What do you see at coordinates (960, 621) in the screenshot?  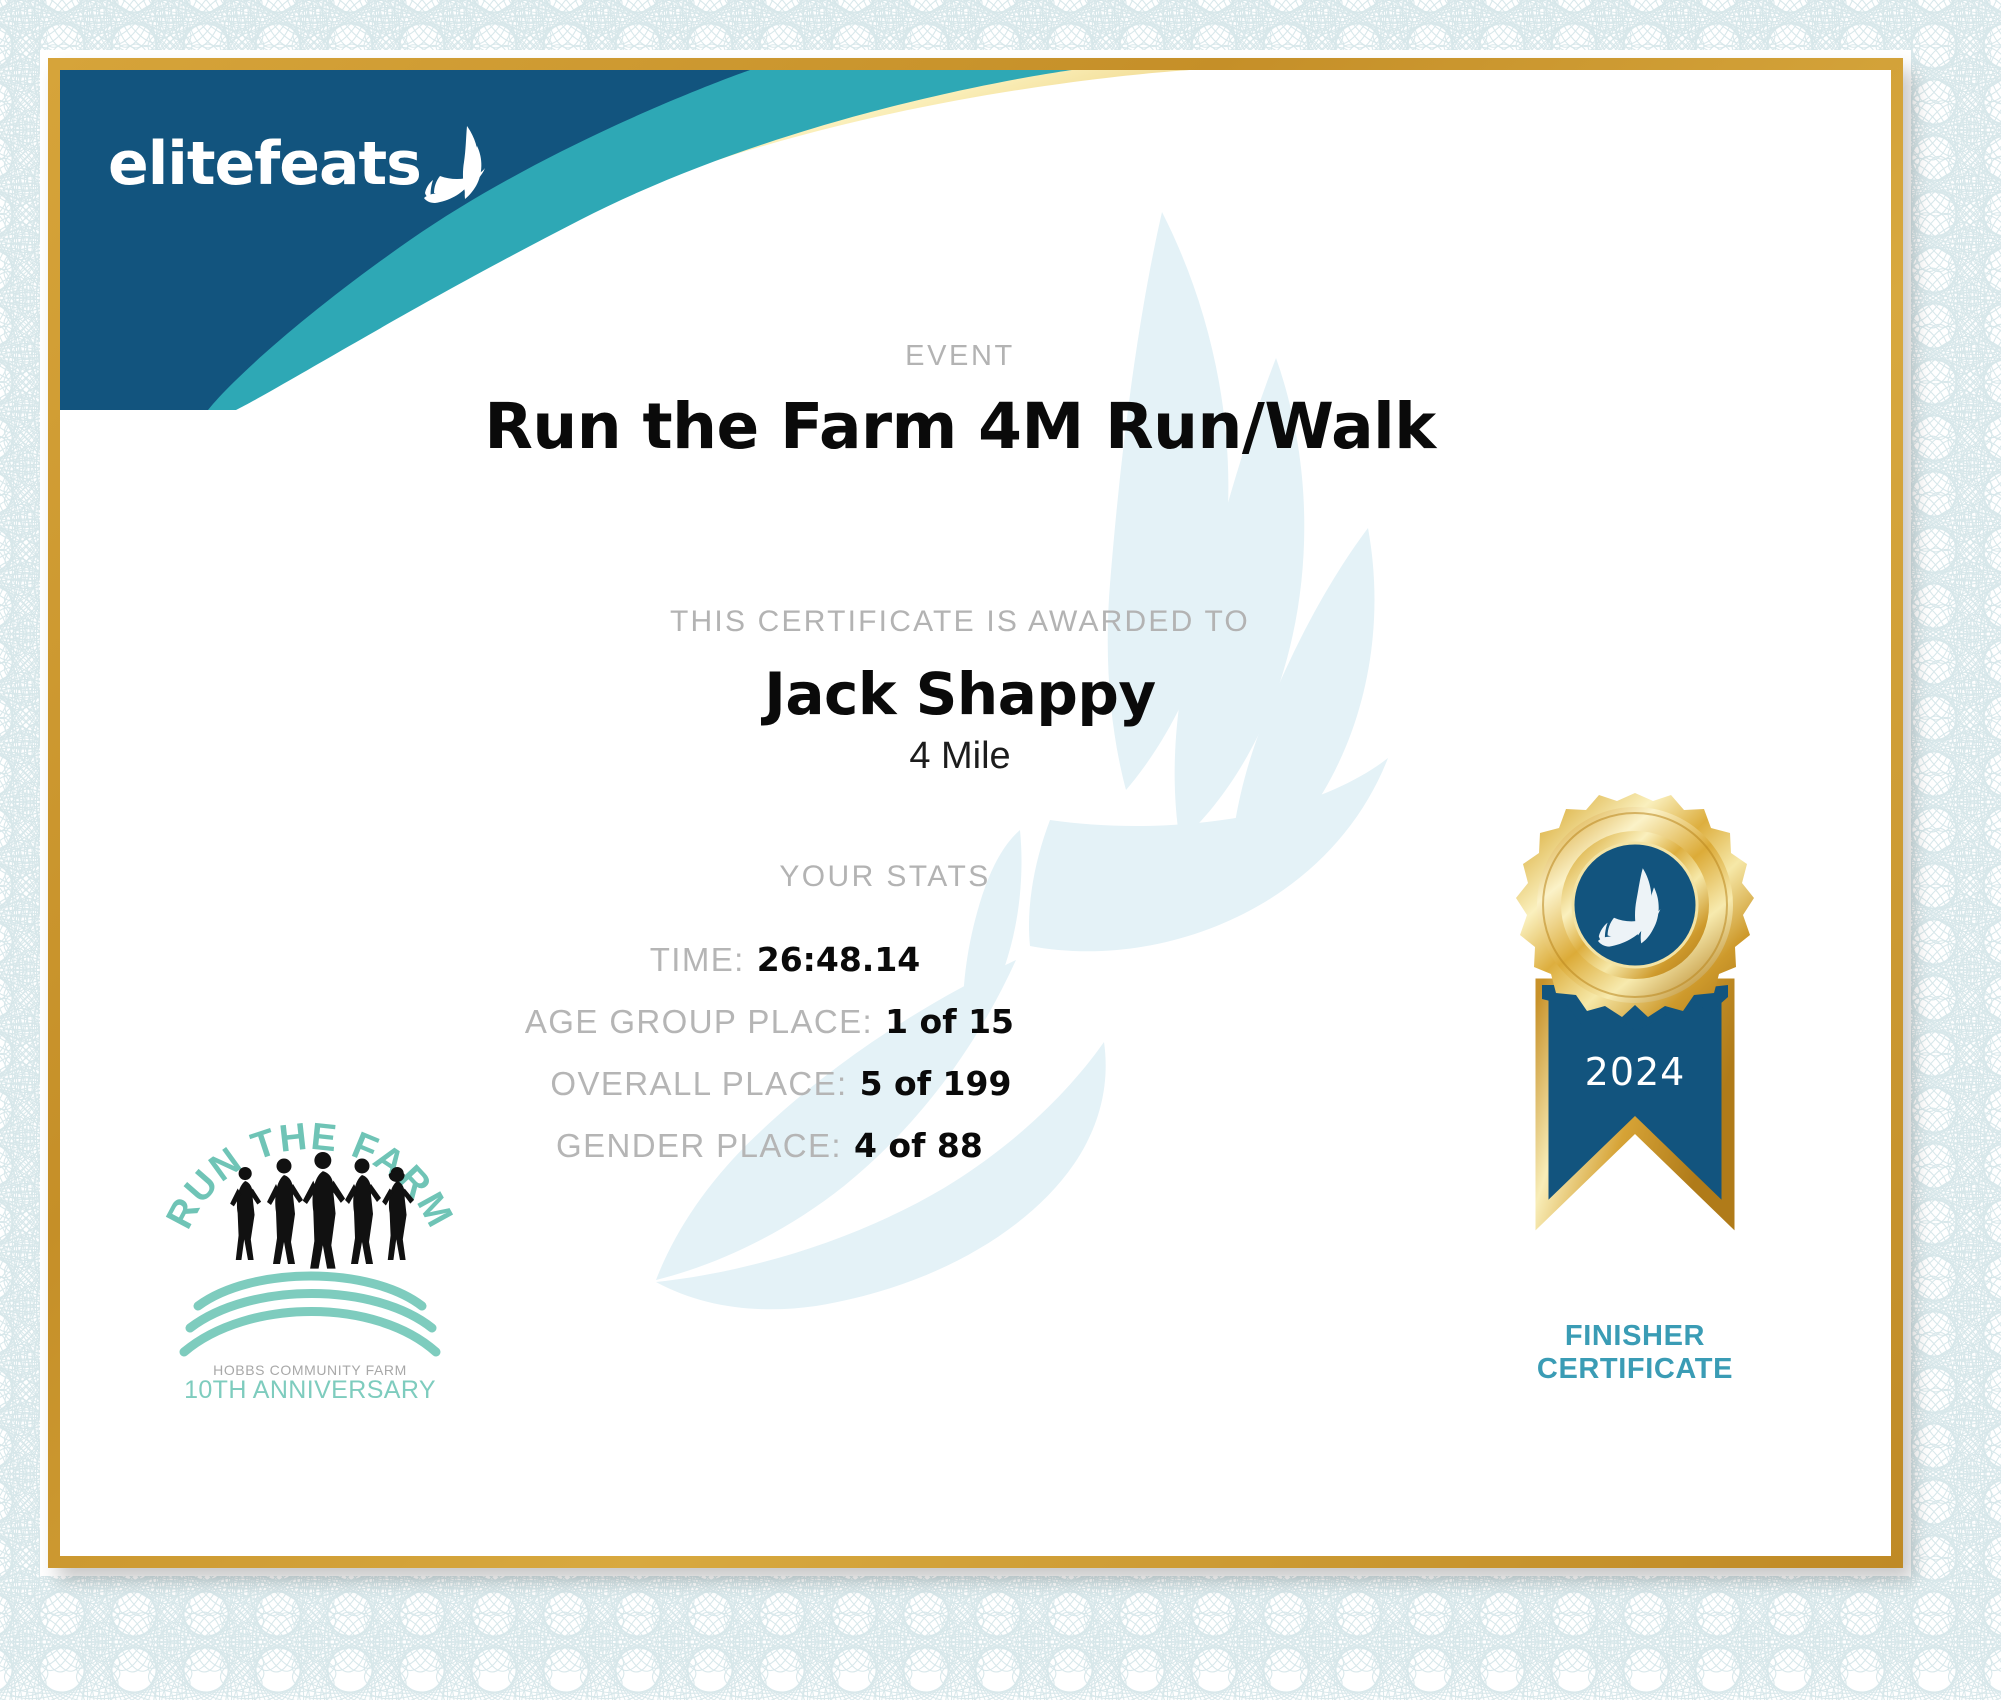 I see `awarded-to-kicker-label: THIS CERTIFICATE IS AWARDED TO` at bounding box center [960, 621].